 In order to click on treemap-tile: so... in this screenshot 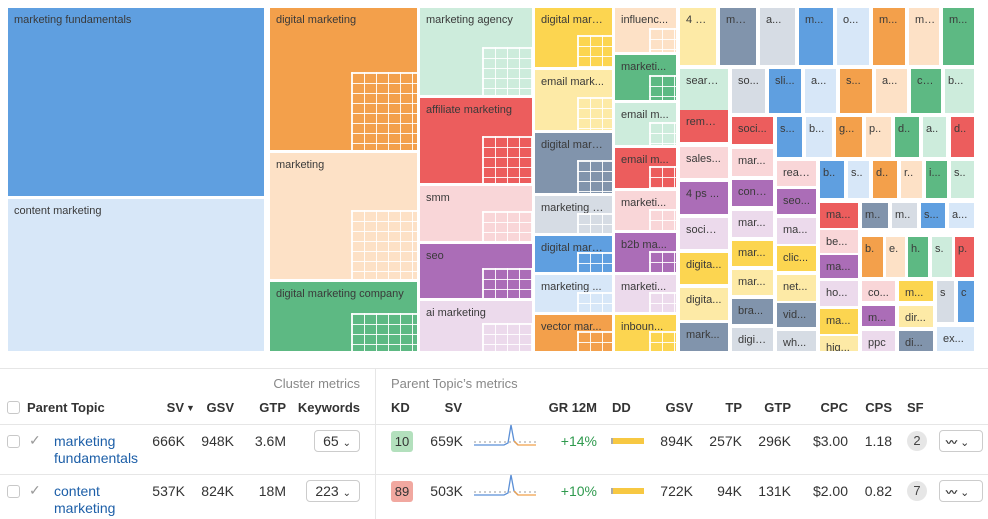, I will do `click(748, 91)`.